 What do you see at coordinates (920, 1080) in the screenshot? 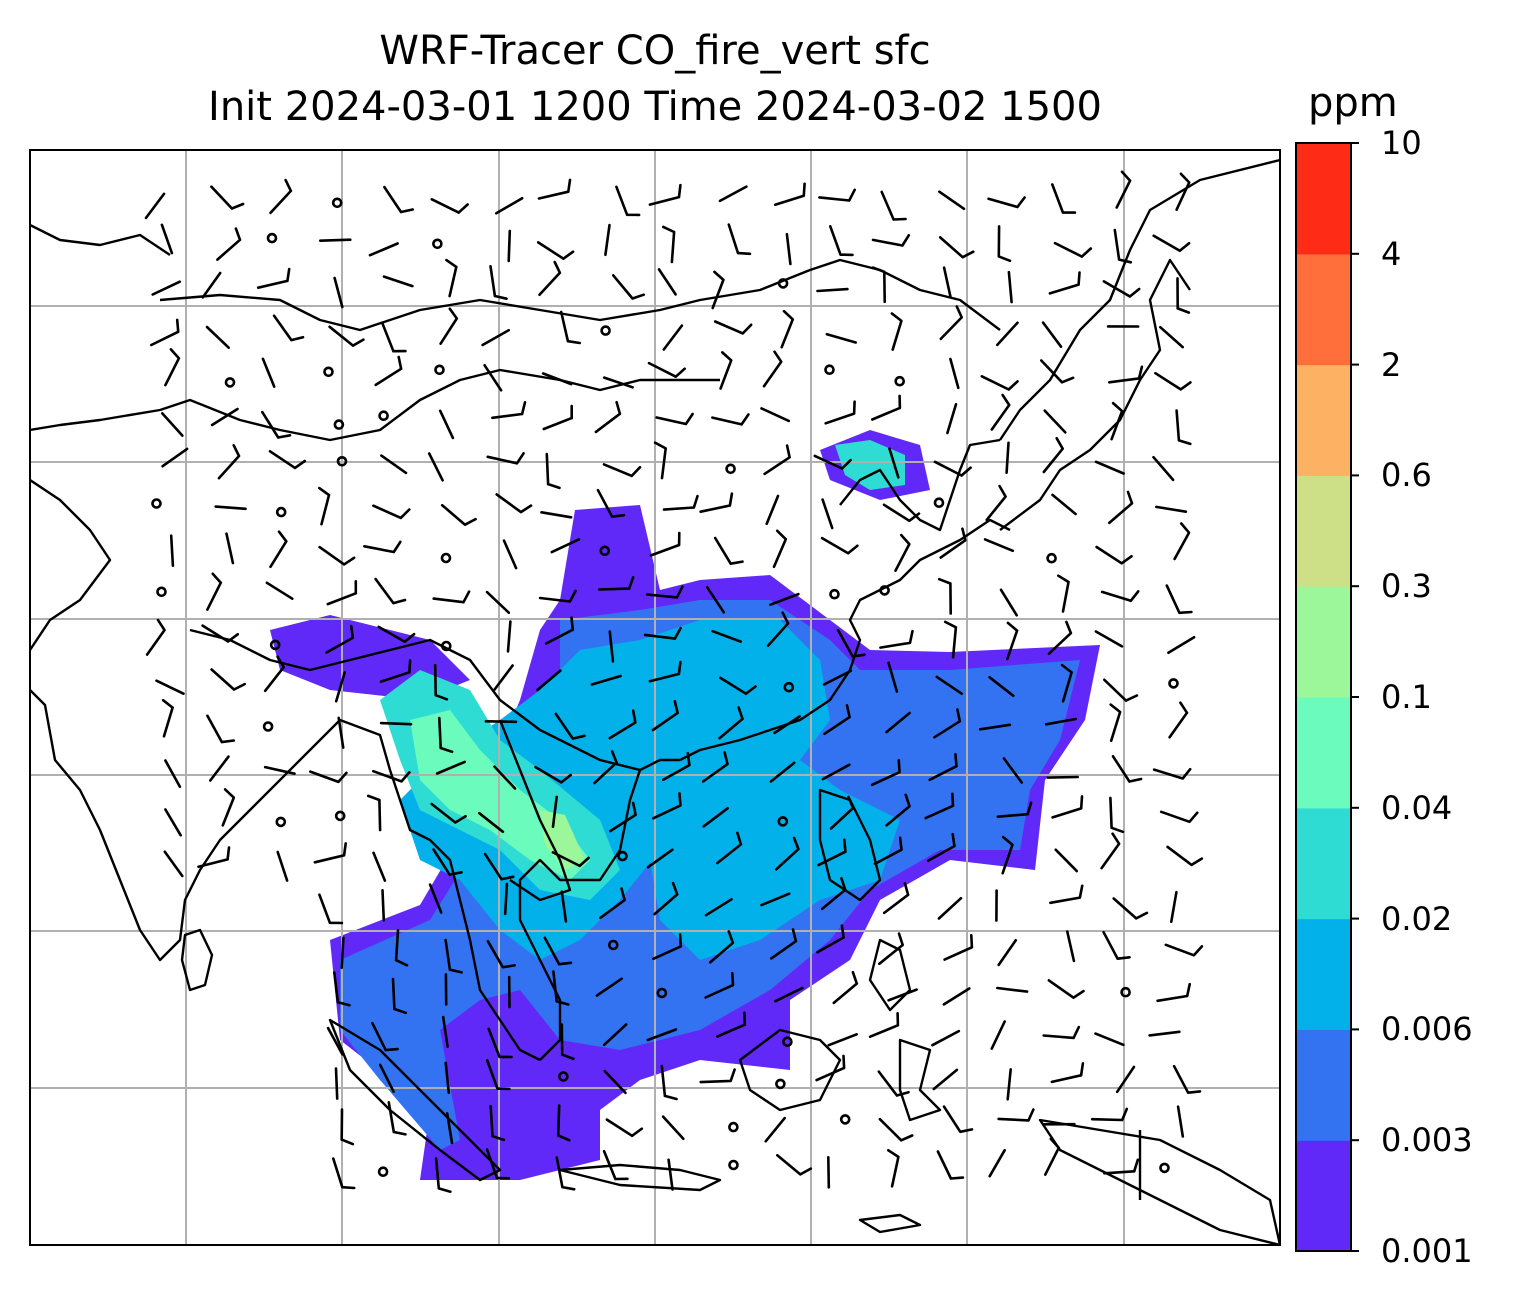
I see `sulawesi` at bounding box center [920, 1080].